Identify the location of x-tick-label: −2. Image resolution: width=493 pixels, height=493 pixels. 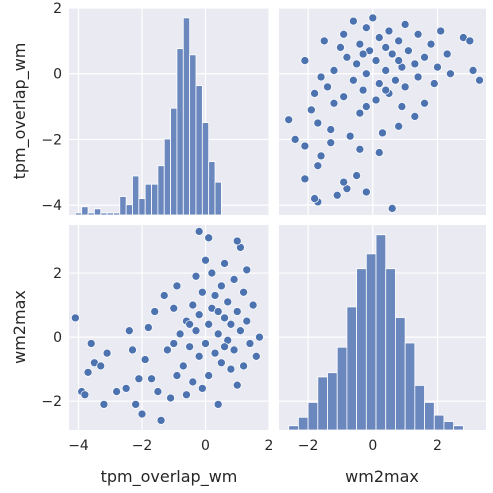
(308, 446).